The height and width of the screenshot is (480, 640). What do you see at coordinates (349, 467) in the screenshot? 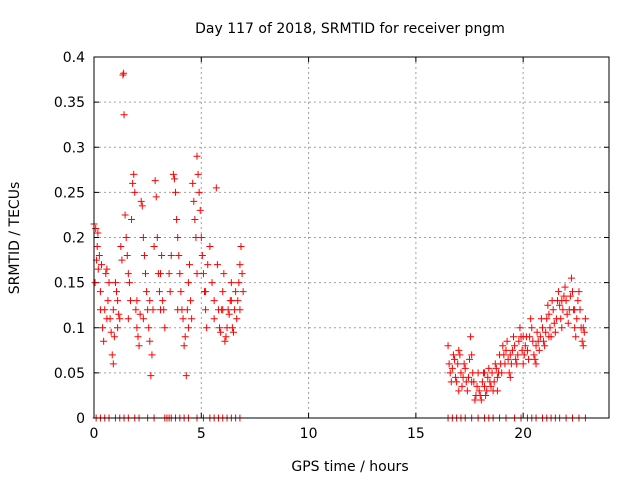
I see `x-axis-label: GPS time / hours` at bounding box center [349, 467].